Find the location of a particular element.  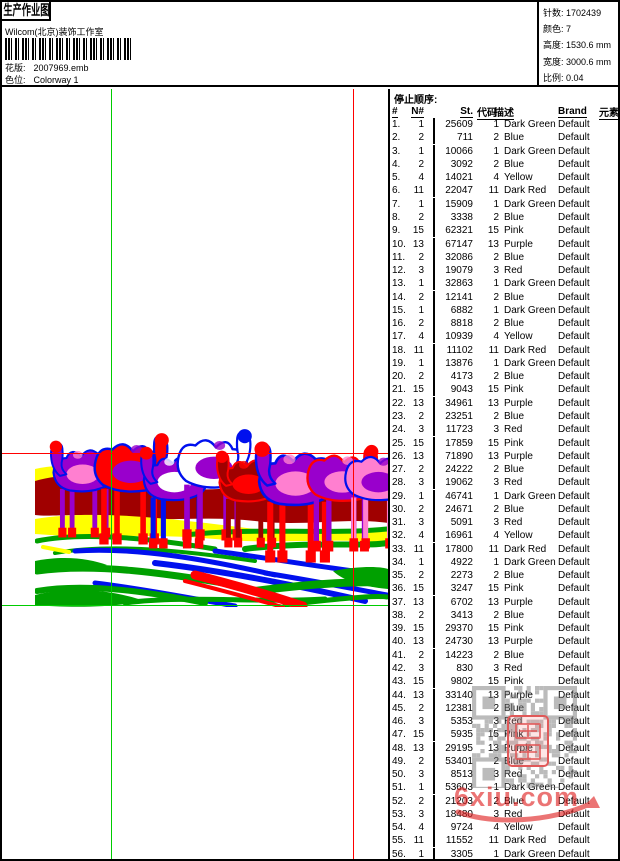

col-stitches: St. is located at coordinates (466, 112).